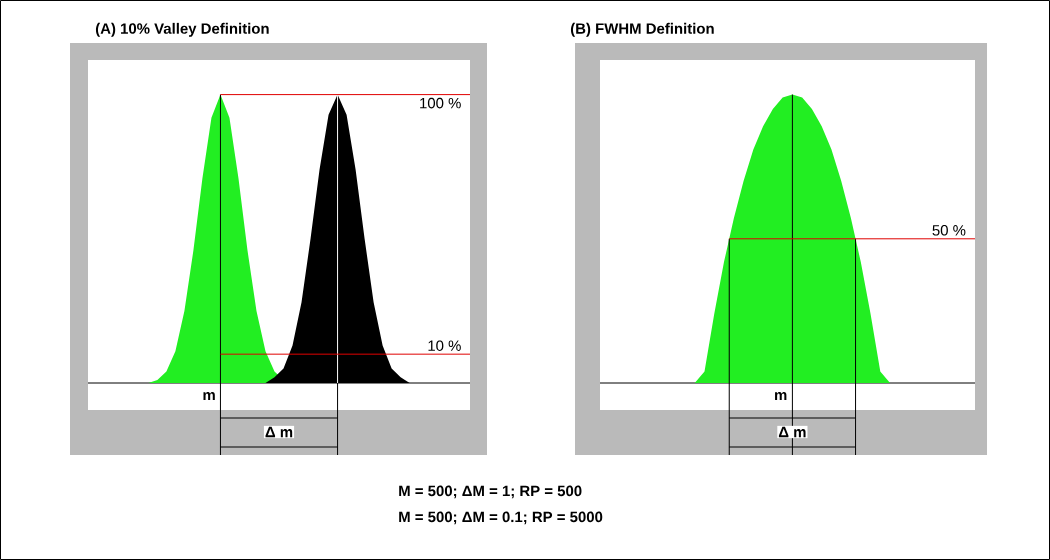 The height and width of the screenshot is (560, 1050). What do you see at coordinates (182, 29) in the screenshot?
I see `chart-title: (A) 10% Valley Definition` at bounding box center [182, 29].